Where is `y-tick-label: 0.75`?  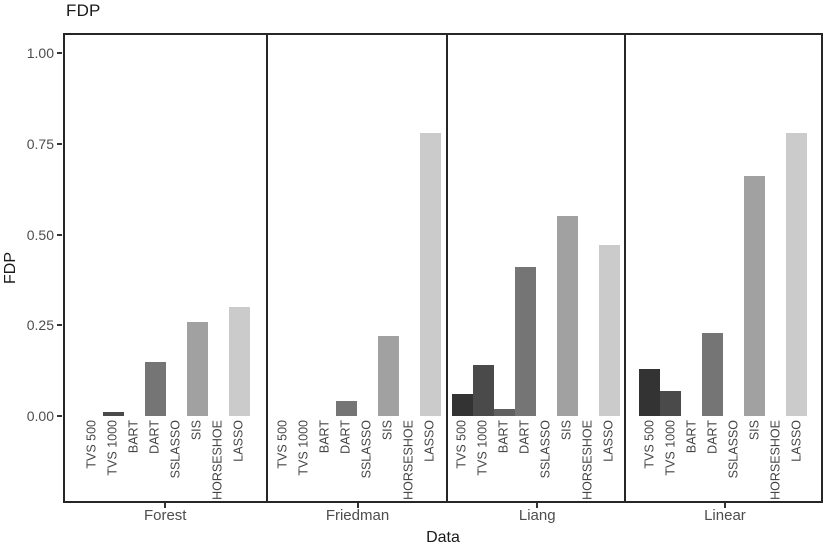
y-tick-label: 0.75 is located at coordinates (40, 143).